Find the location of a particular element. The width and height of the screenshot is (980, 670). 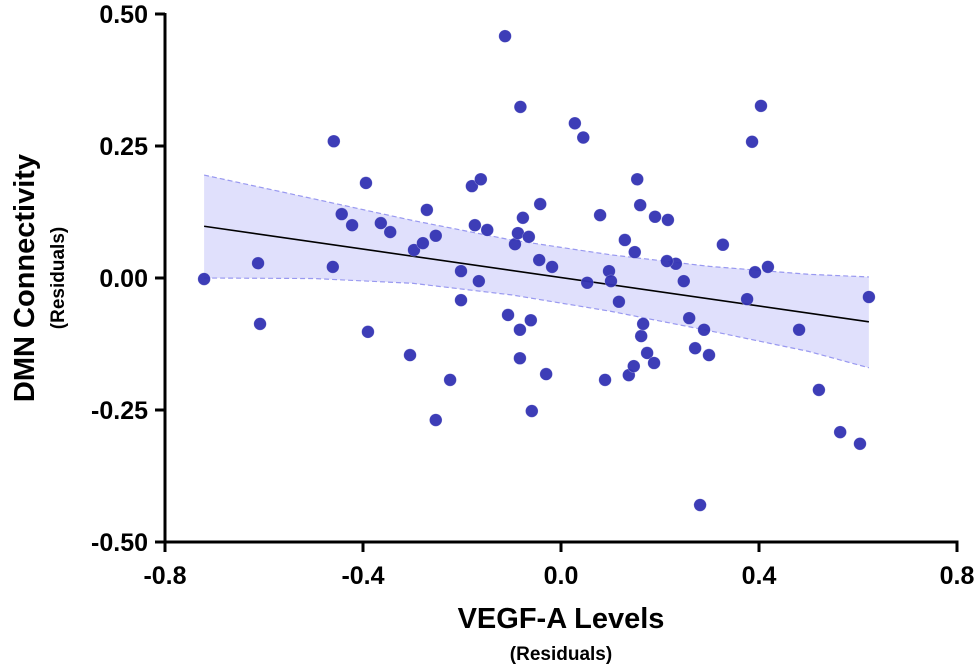

x-tick-label: 0.8 is located at coordinates (957, 576).